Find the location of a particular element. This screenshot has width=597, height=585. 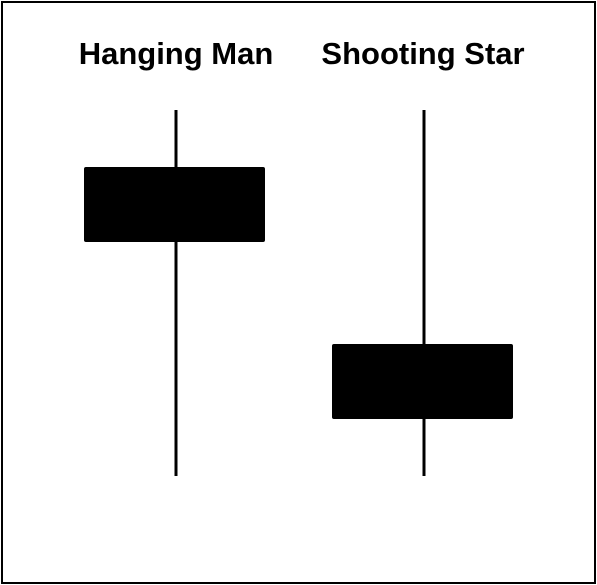

shooting-star-title: Shooting Star is located at coordinates (423, 53).